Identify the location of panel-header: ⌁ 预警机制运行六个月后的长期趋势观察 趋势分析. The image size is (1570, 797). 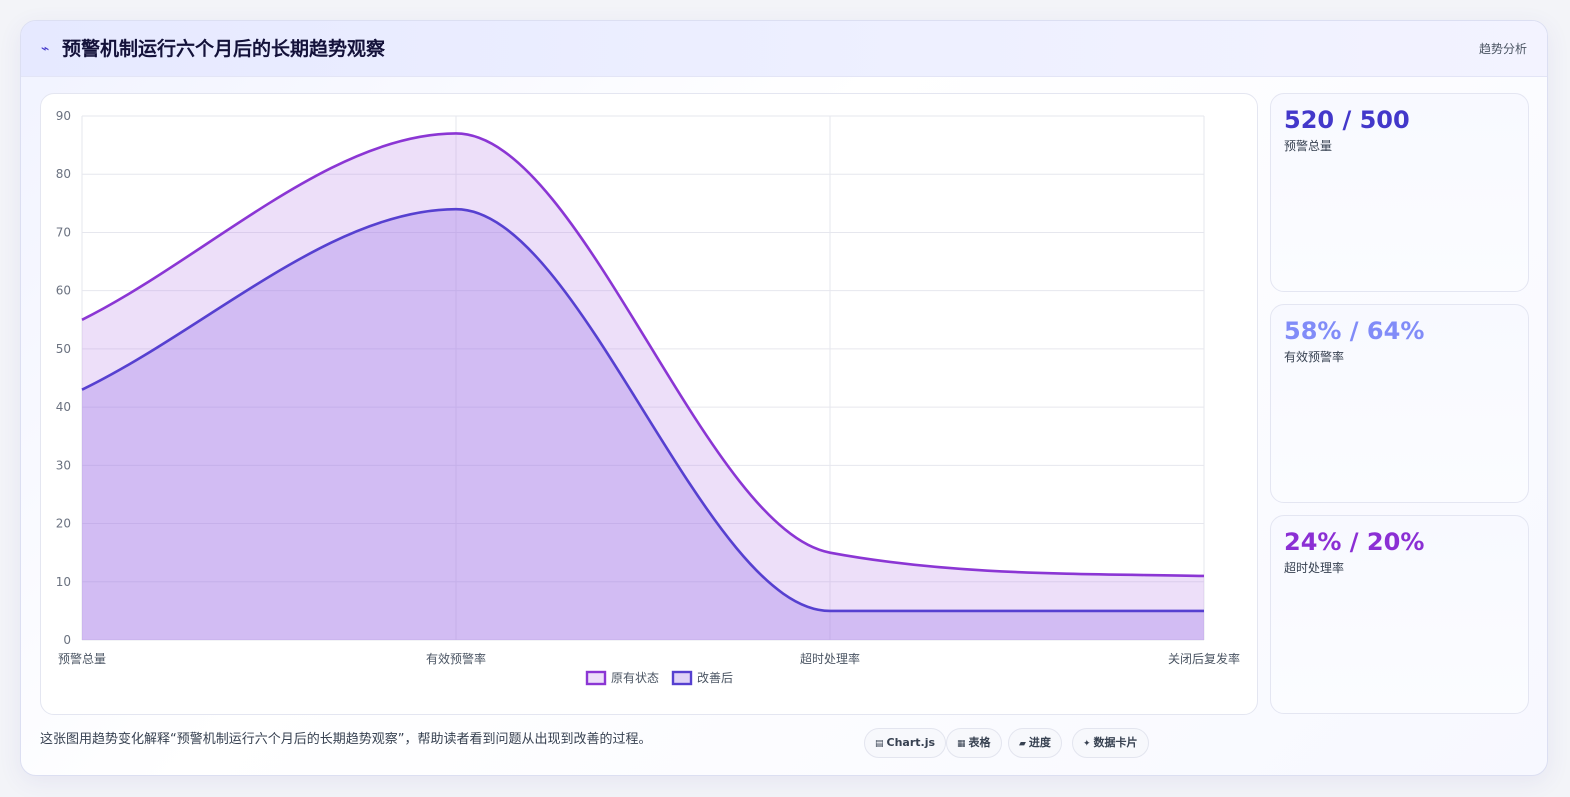
(784, 49).